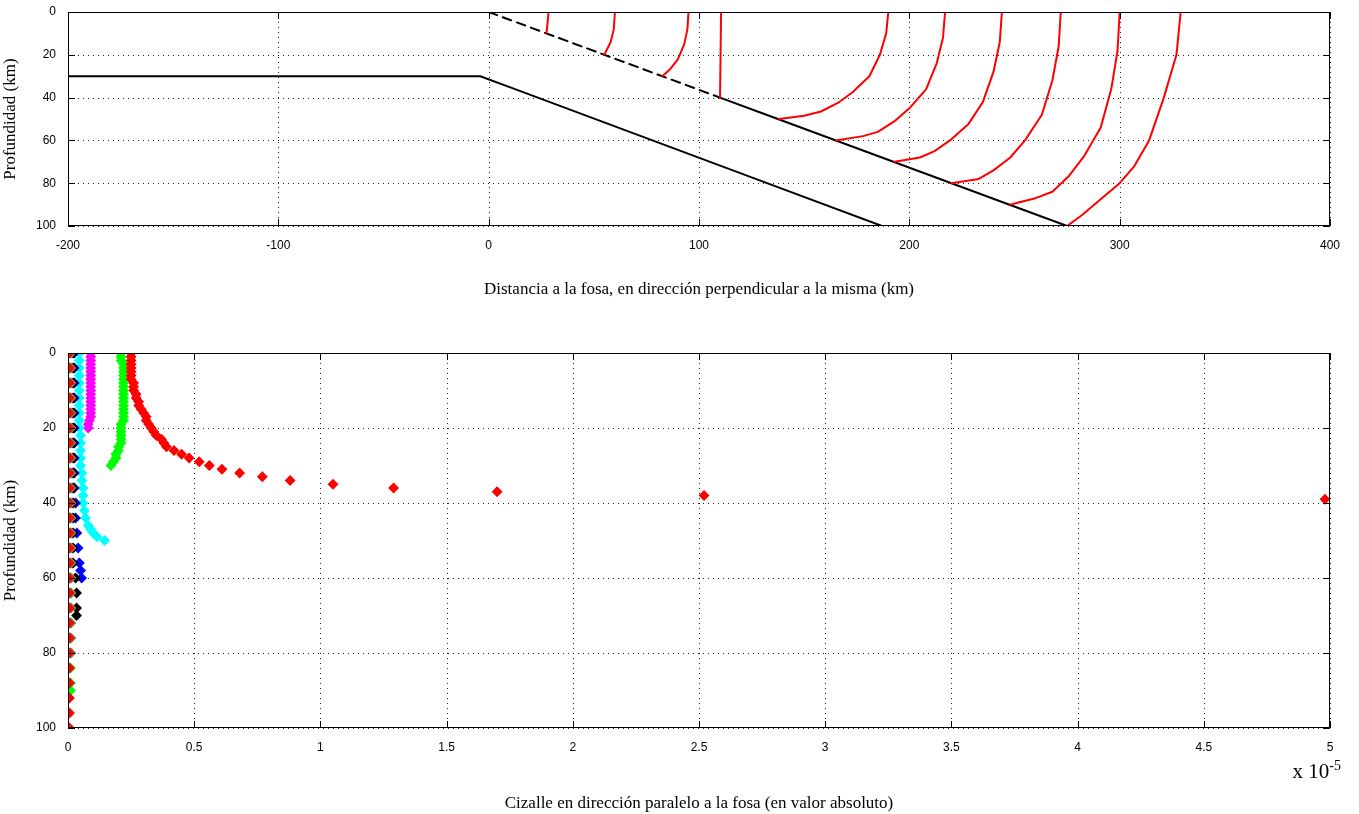  Describe the element at coordinates (952, 746) in the screenshot. I see `x-tick-label: 3.5` at that location.